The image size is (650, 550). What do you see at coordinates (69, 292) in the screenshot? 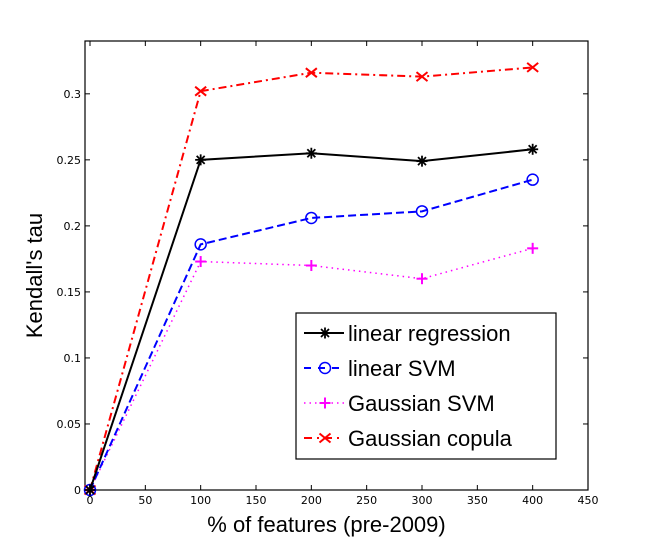
I see `y-tick-label: 0.15` at bounding box center [69, 292].